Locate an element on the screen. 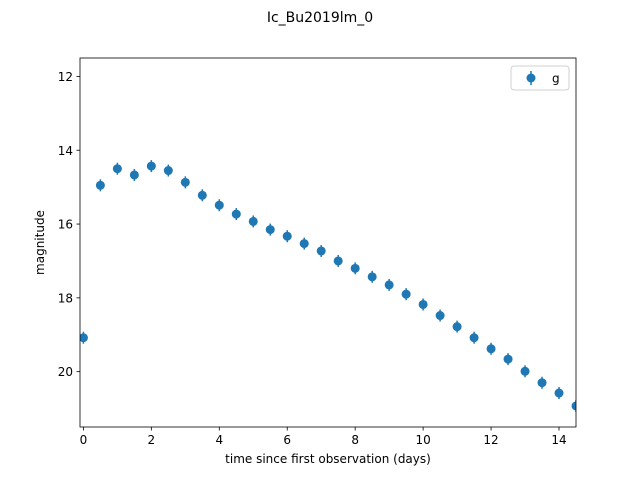  x-tick-label: 14 is located at coordinates (558, 440).